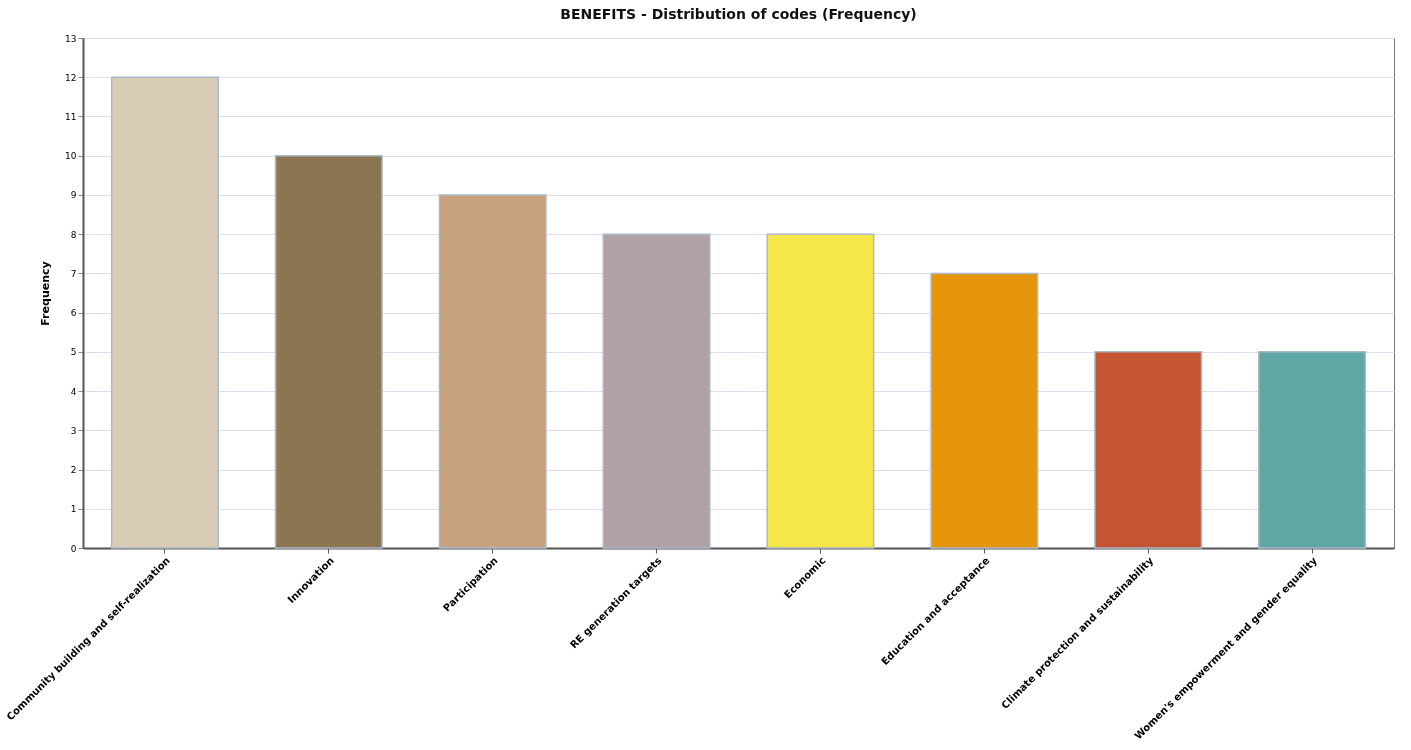 The image size is (1411, 750). What do you see at coordinates (73, 509) in the screenshot?
I see `y-tick-label: 1` at bounding box center [73, 509].